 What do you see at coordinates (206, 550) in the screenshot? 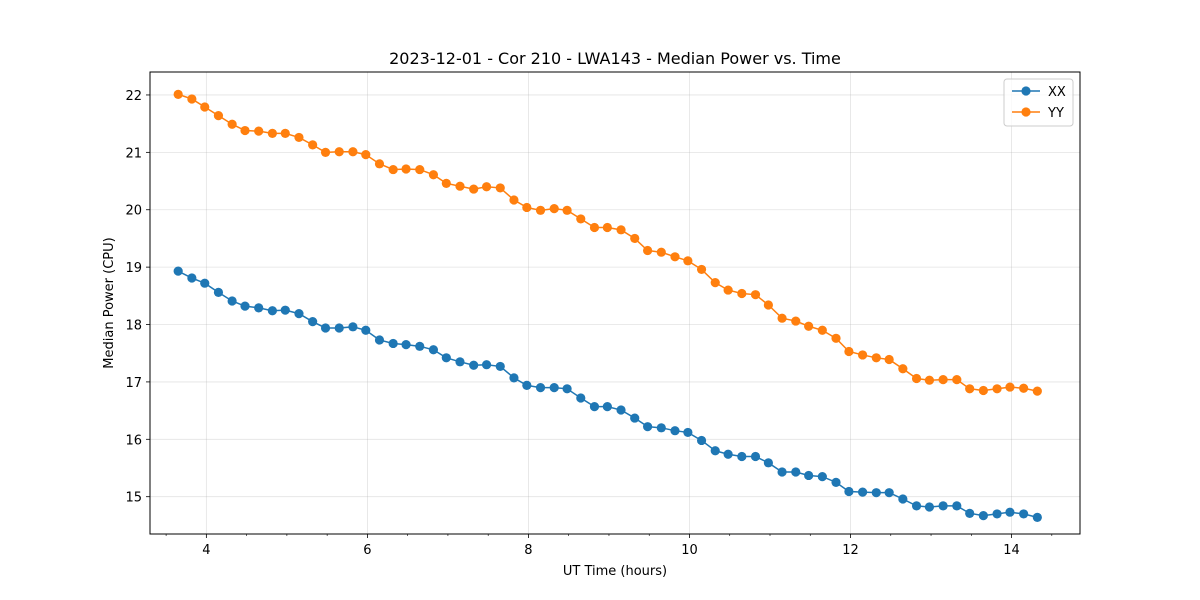
I see `x-tick-label: 4` at bounding box center [206, 550].